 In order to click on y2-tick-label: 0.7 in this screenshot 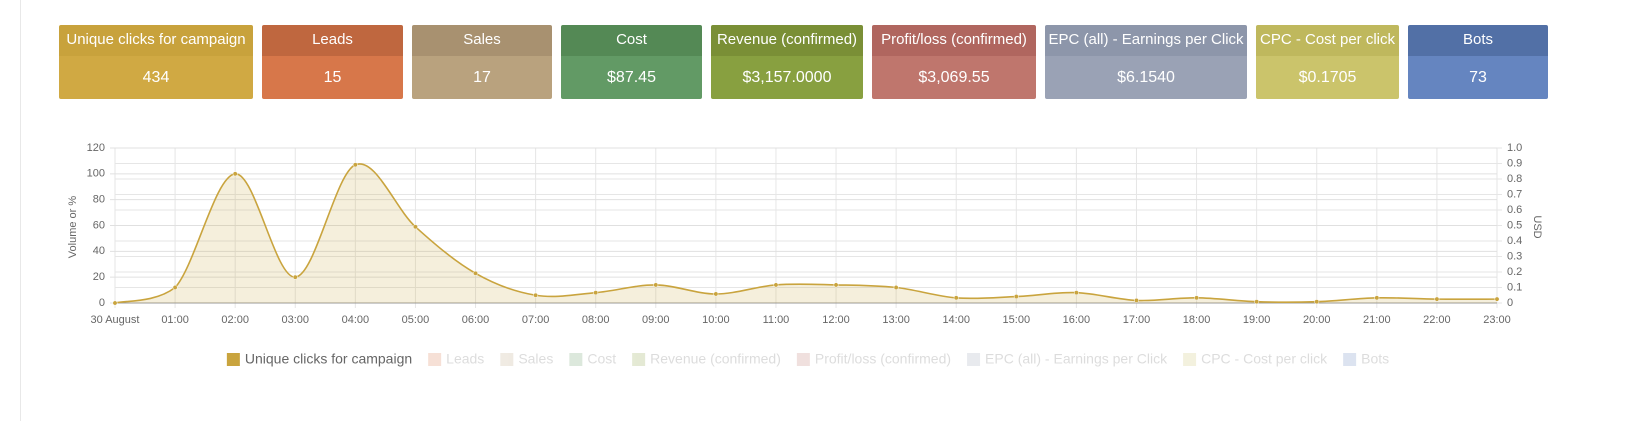, I will do `click(1514, 194)`.